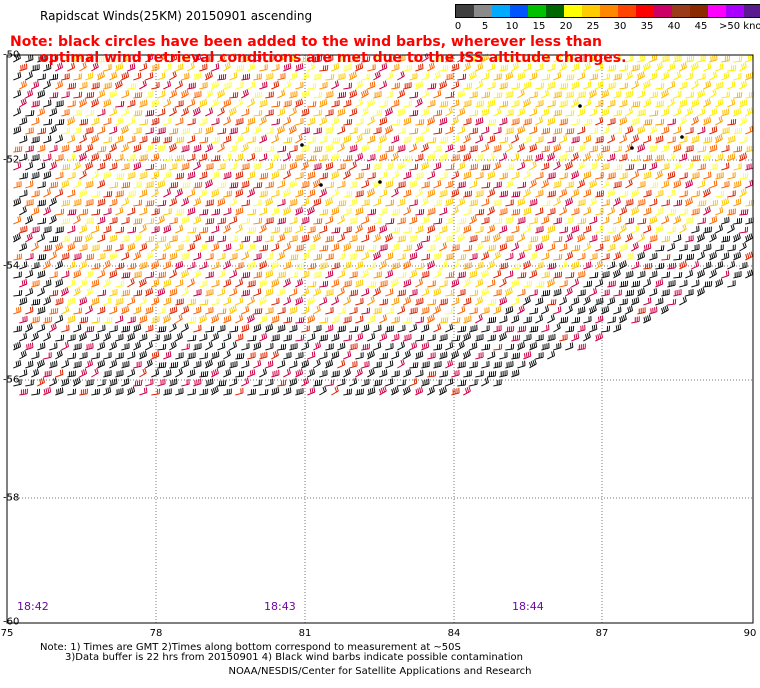 This screenshot has height=688, width=760. I want to click on lon-label-75: 75, so click(7, 633).